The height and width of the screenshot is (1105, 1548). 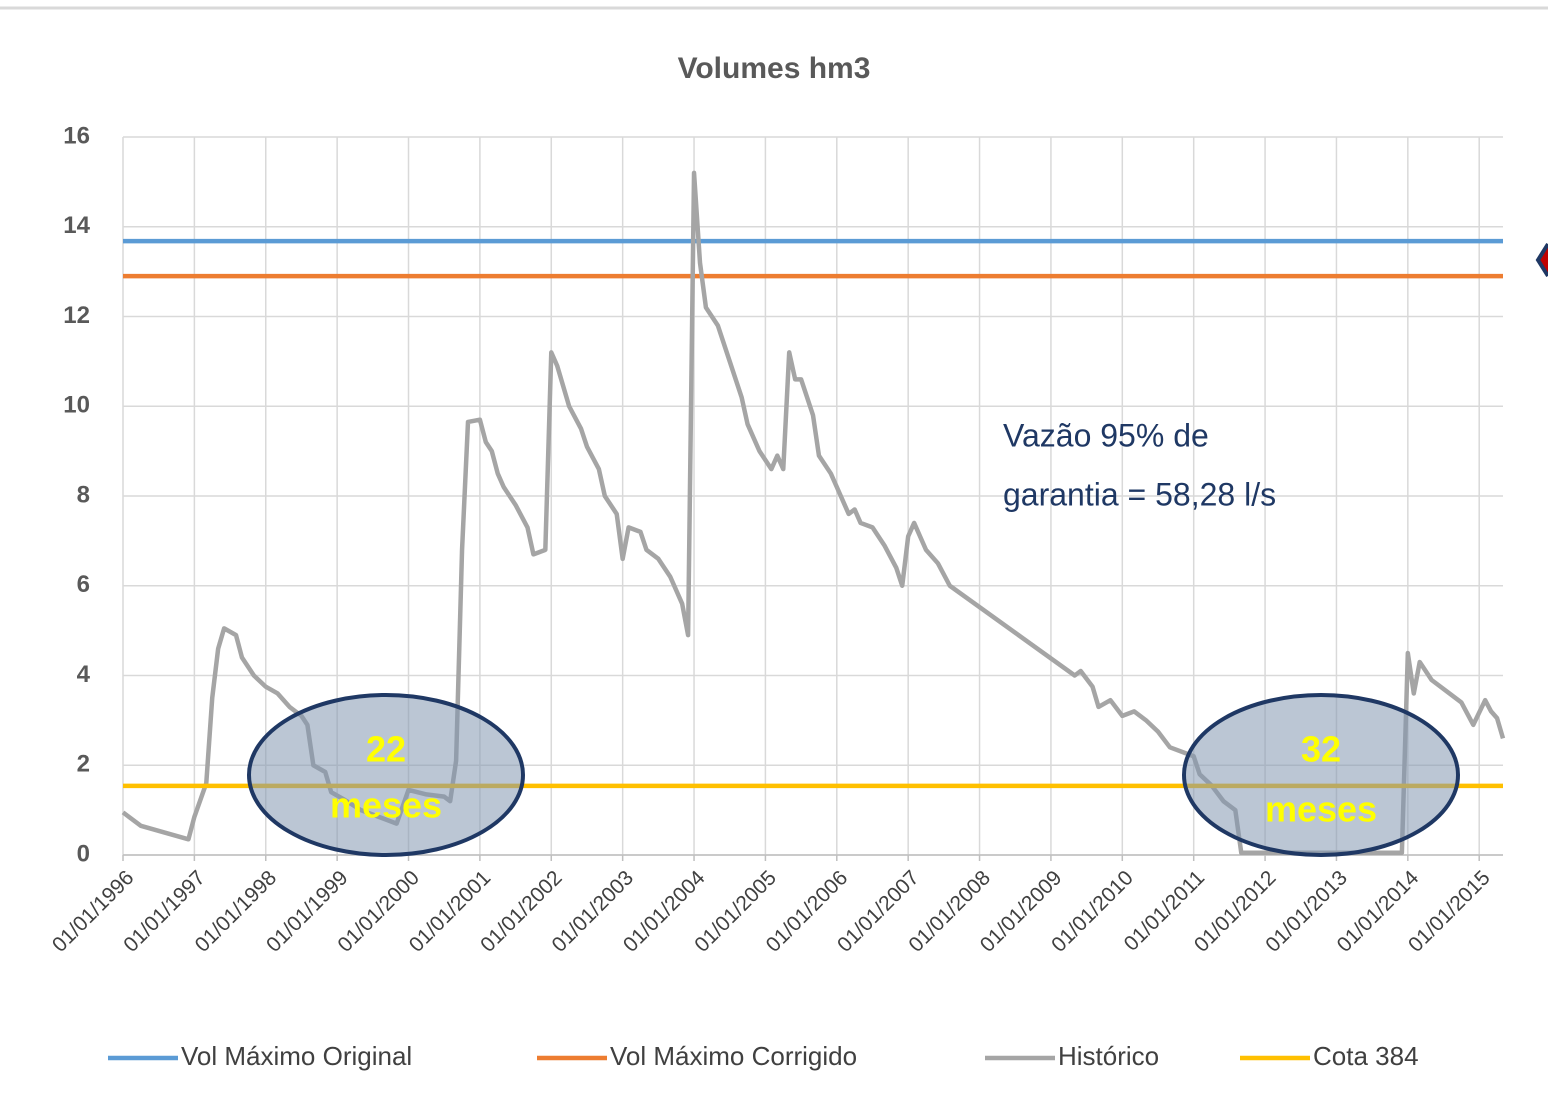 What do you see at coordinates (76, 135) in the screenshot?
I see `y-tick-label: 16` at bounding box center [76, 135].